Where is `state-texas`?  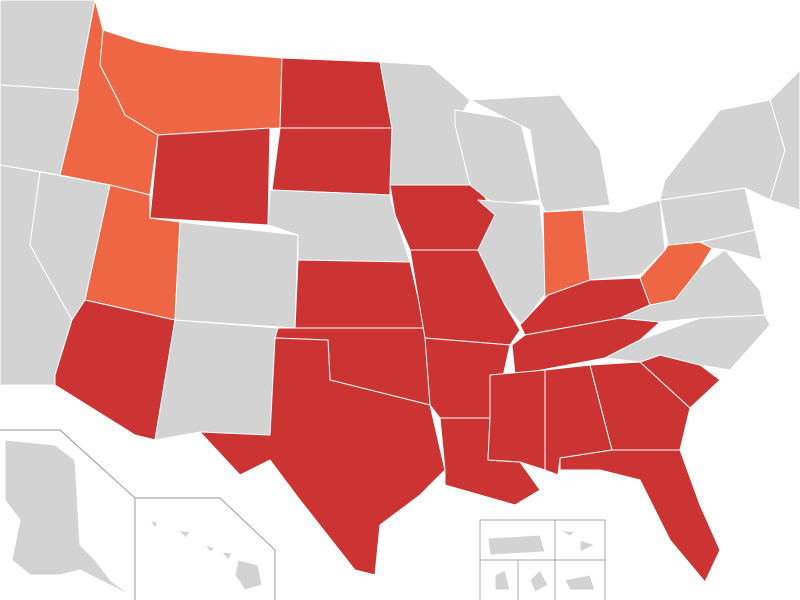 state-texas is located at coordinates (322, 456).